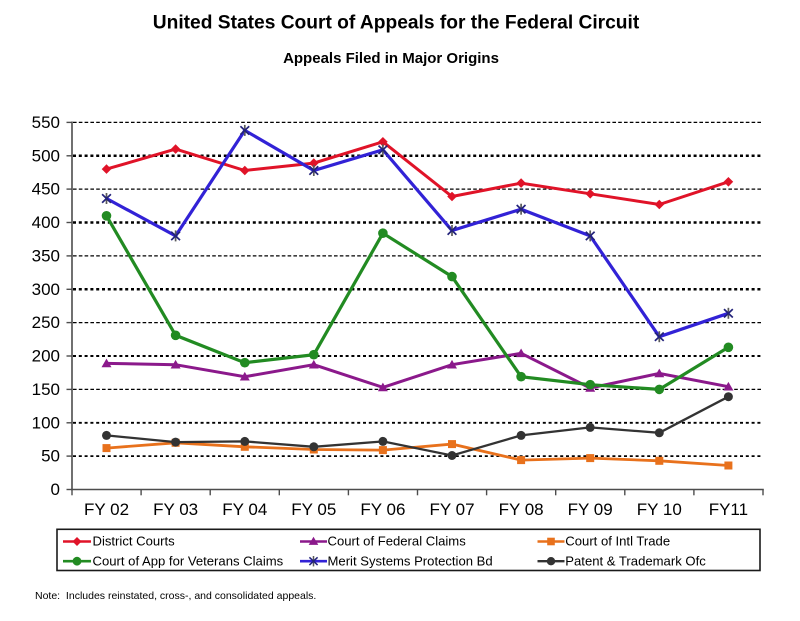 This screenshot has width=800, height=621. What do you see at coordinates (46, 389) in the screenshot?
I see `svg-text: 150` at bounding box center [46, 389].